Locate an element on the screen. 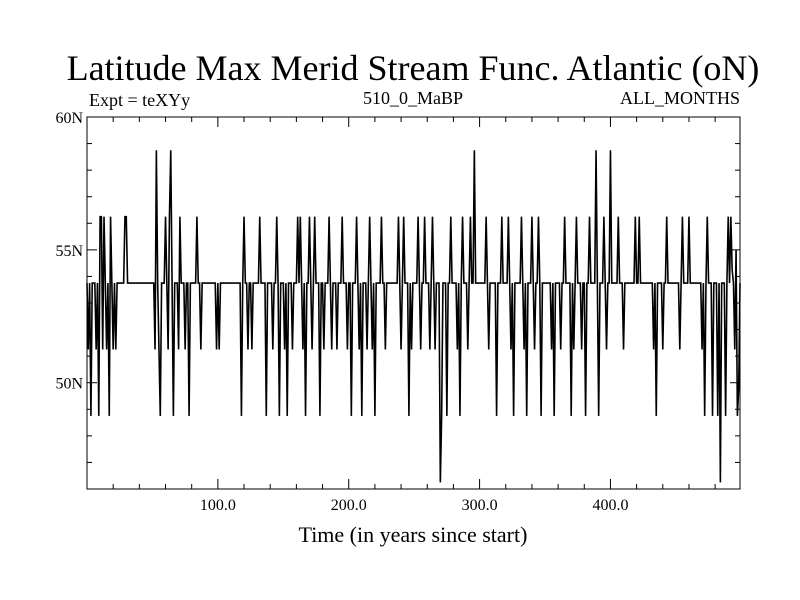 This screenshot has width=800, height=600. months-label: ALL_MONTHS is located at coordinates (680, 98).